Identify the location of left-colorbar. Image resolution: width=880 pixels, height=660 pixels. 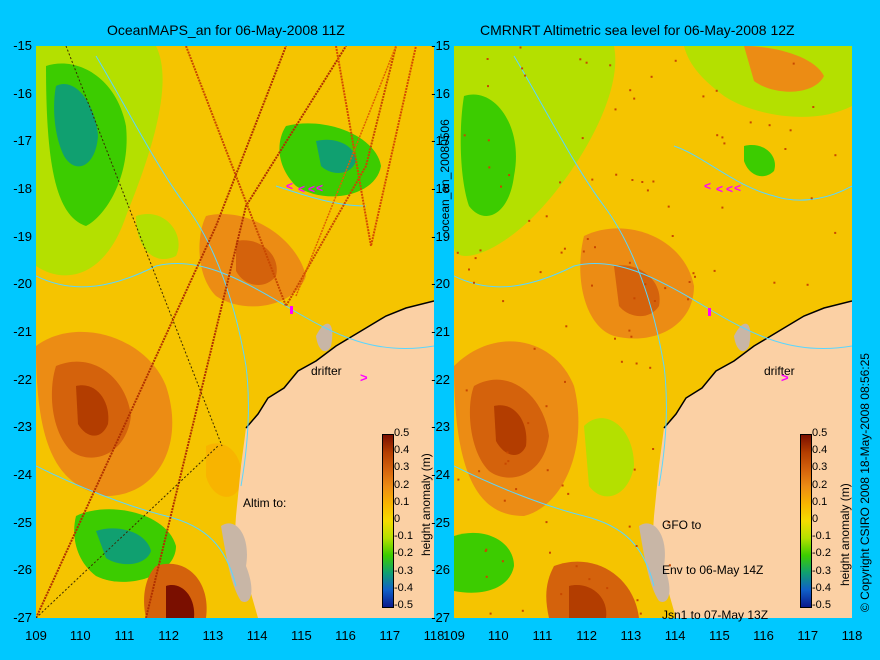
(388, 521).